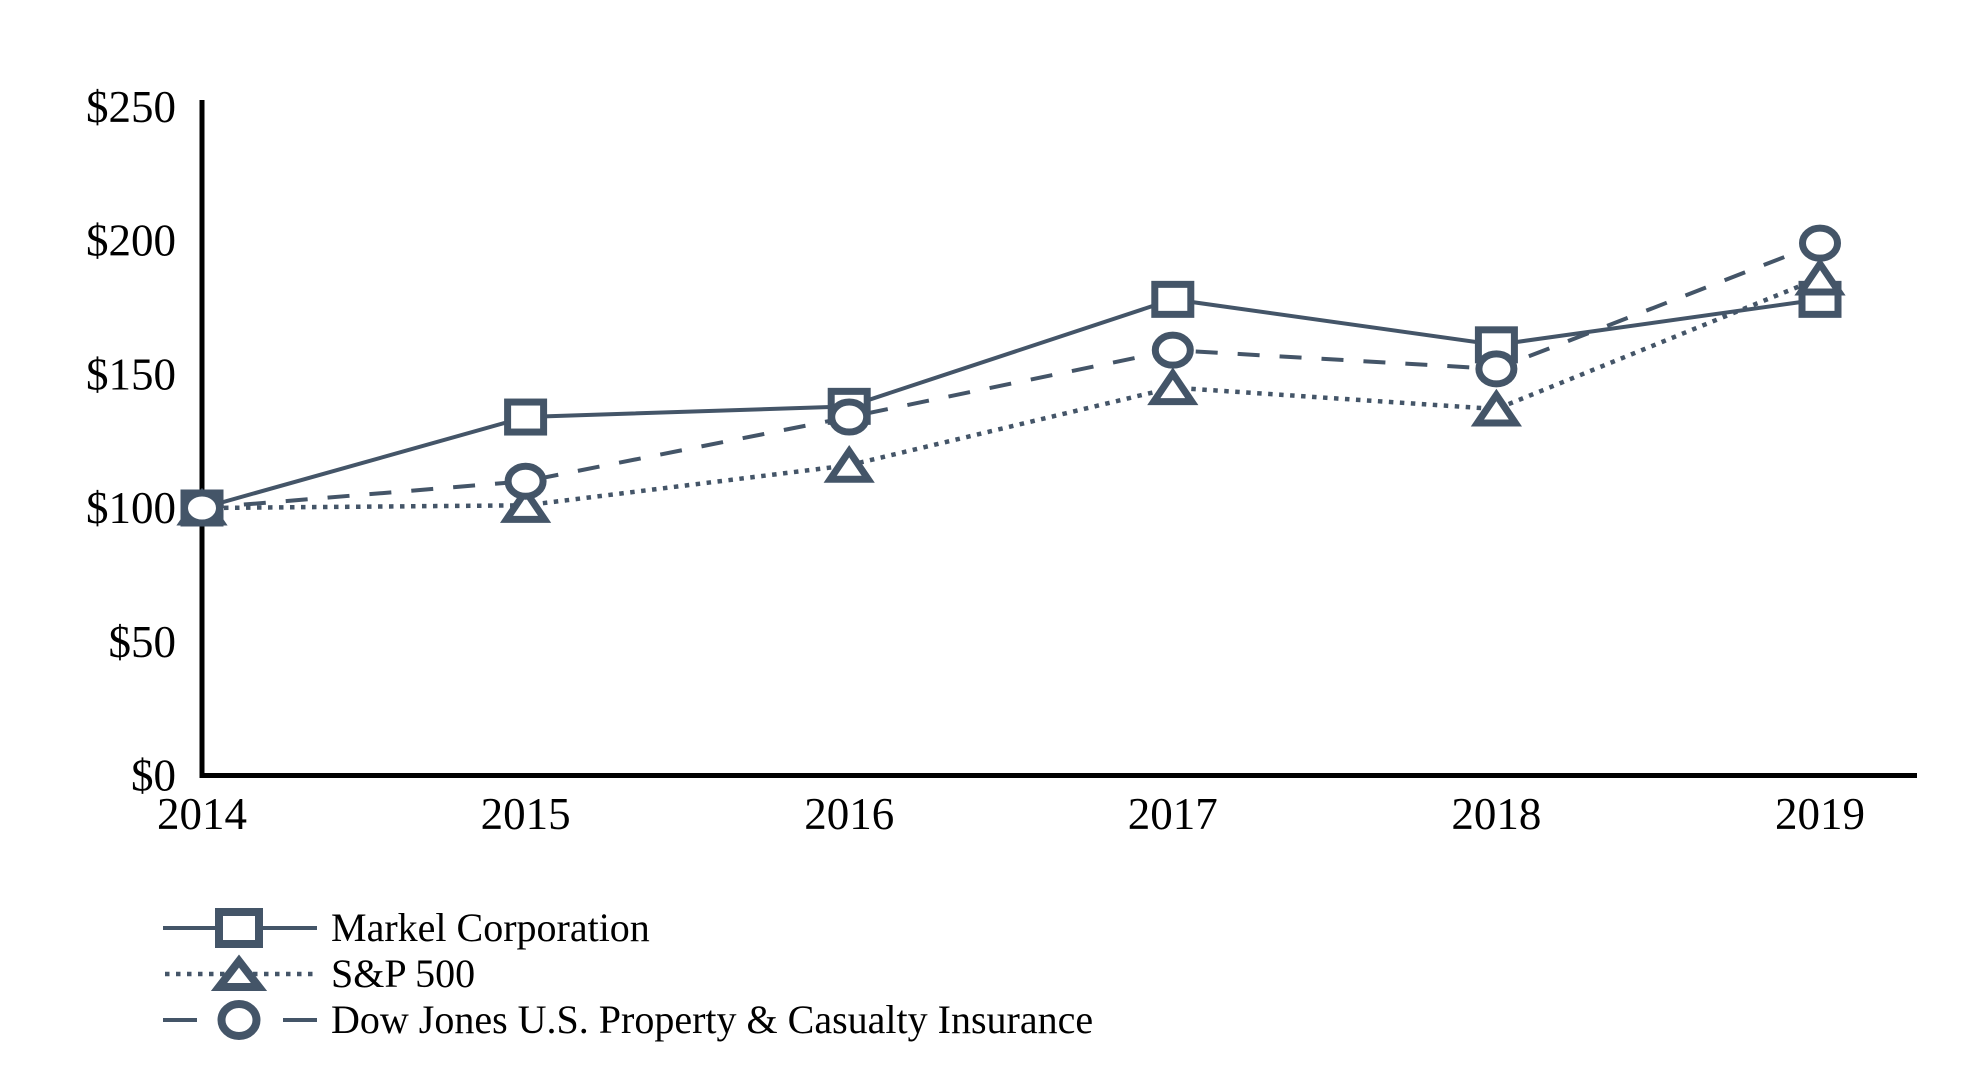 Image resolution: width=1984 pixels, height=1083 pixels. I want to click on y-tick-label: $150, so click(131, 374).